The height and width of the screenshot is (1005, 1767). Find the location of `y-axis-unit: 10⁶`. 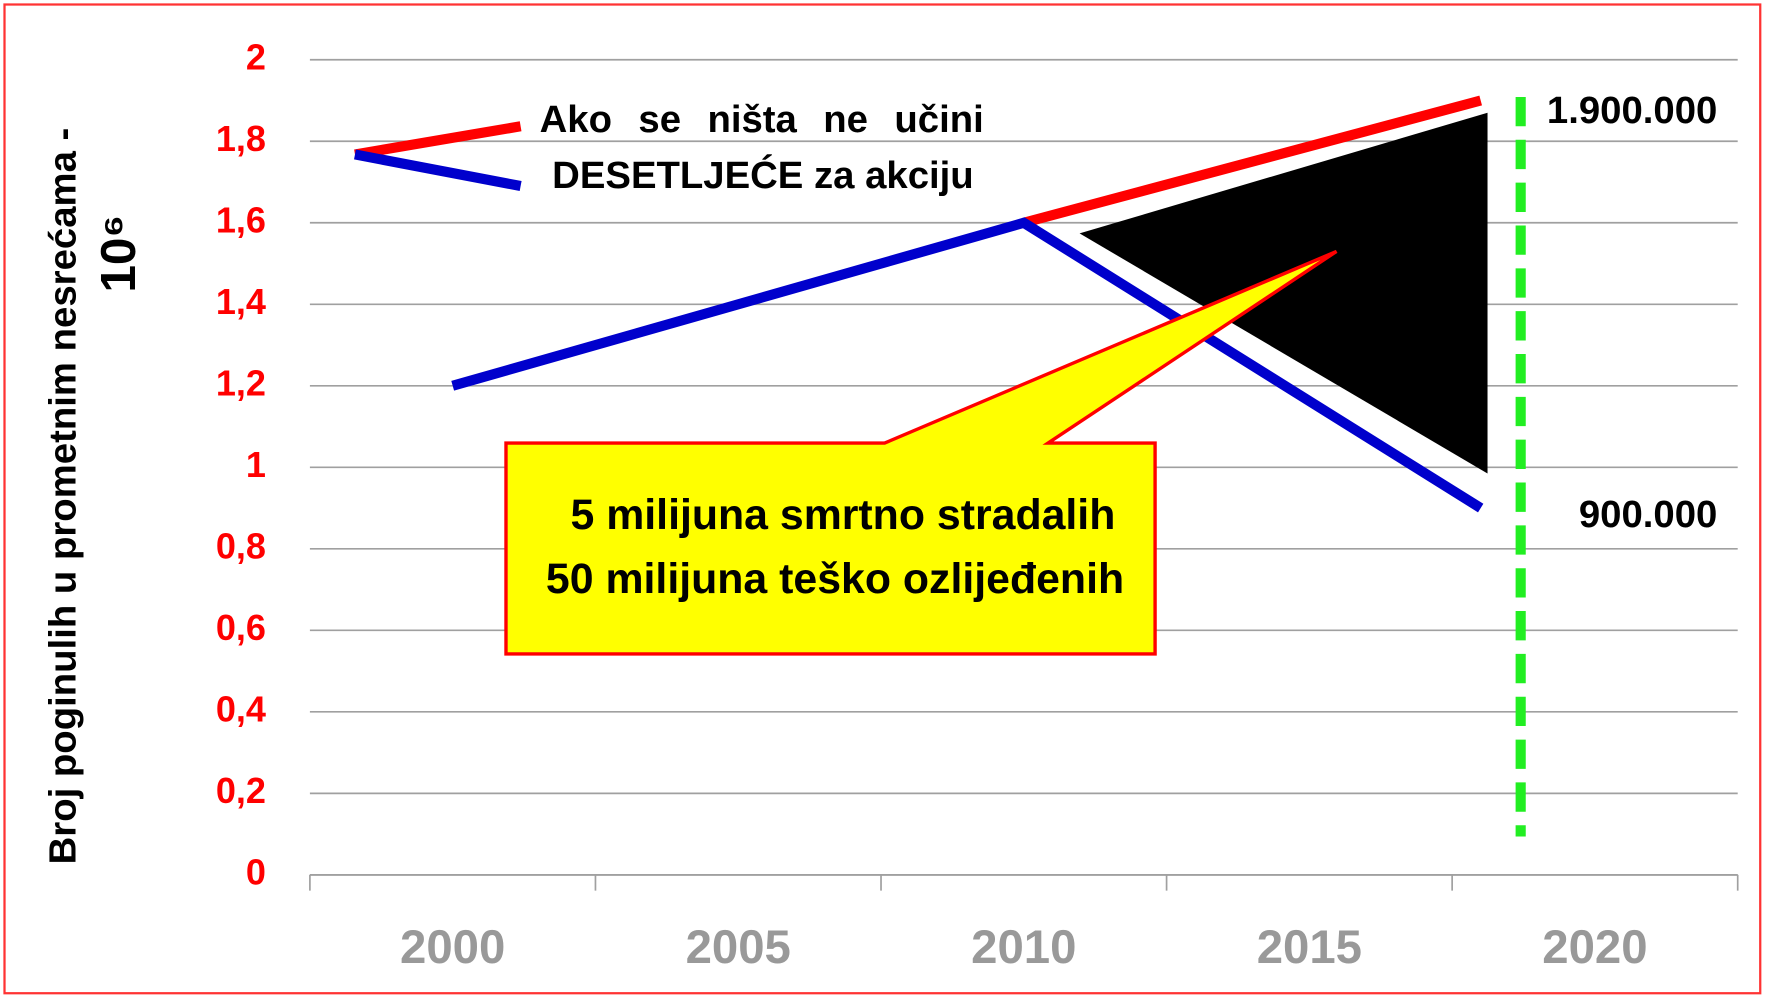

y-axis-unit: 10⁶ is located at coordinates (118, 254).